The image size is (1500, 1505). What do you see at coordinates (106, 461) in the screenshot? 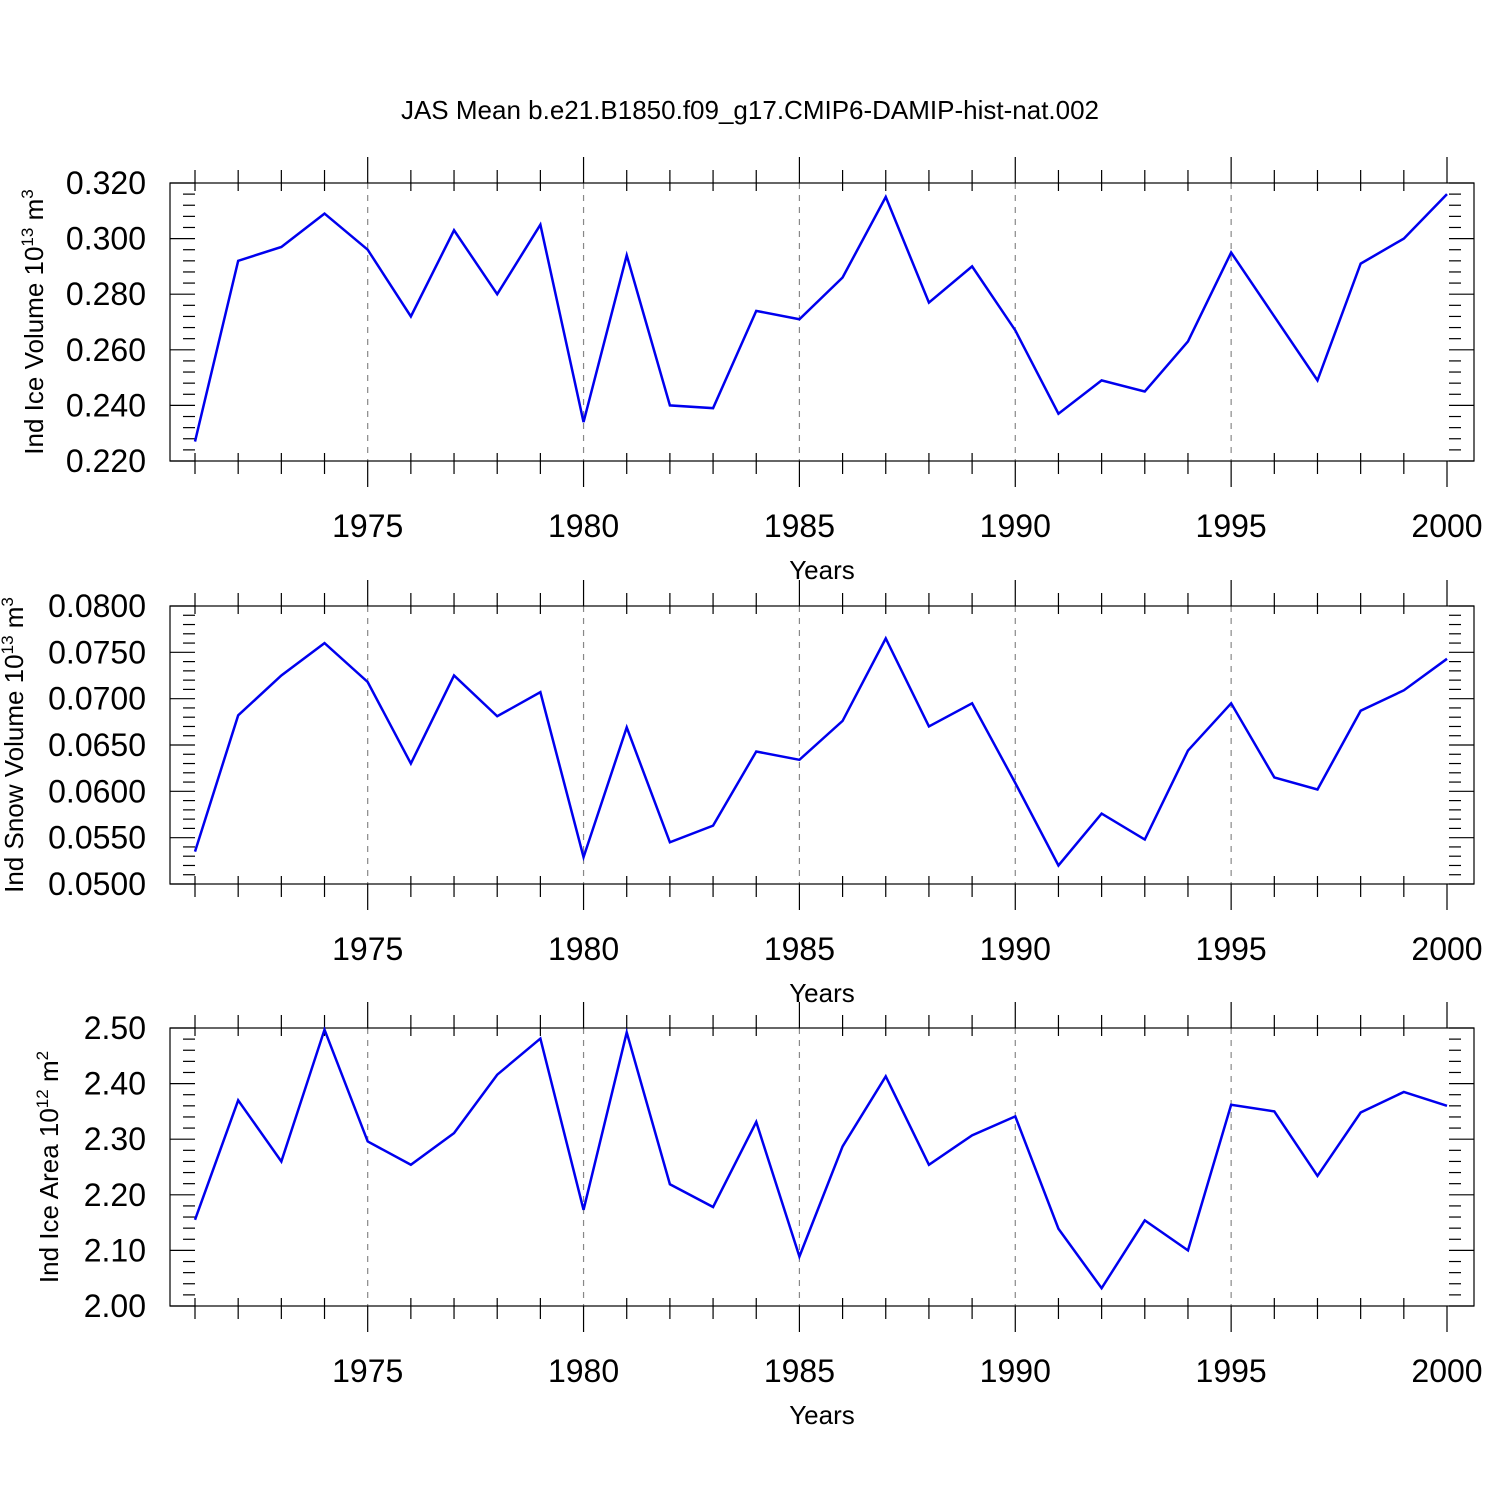
I see `y-tick-label: 0.220` at bounding box center [106, 461].